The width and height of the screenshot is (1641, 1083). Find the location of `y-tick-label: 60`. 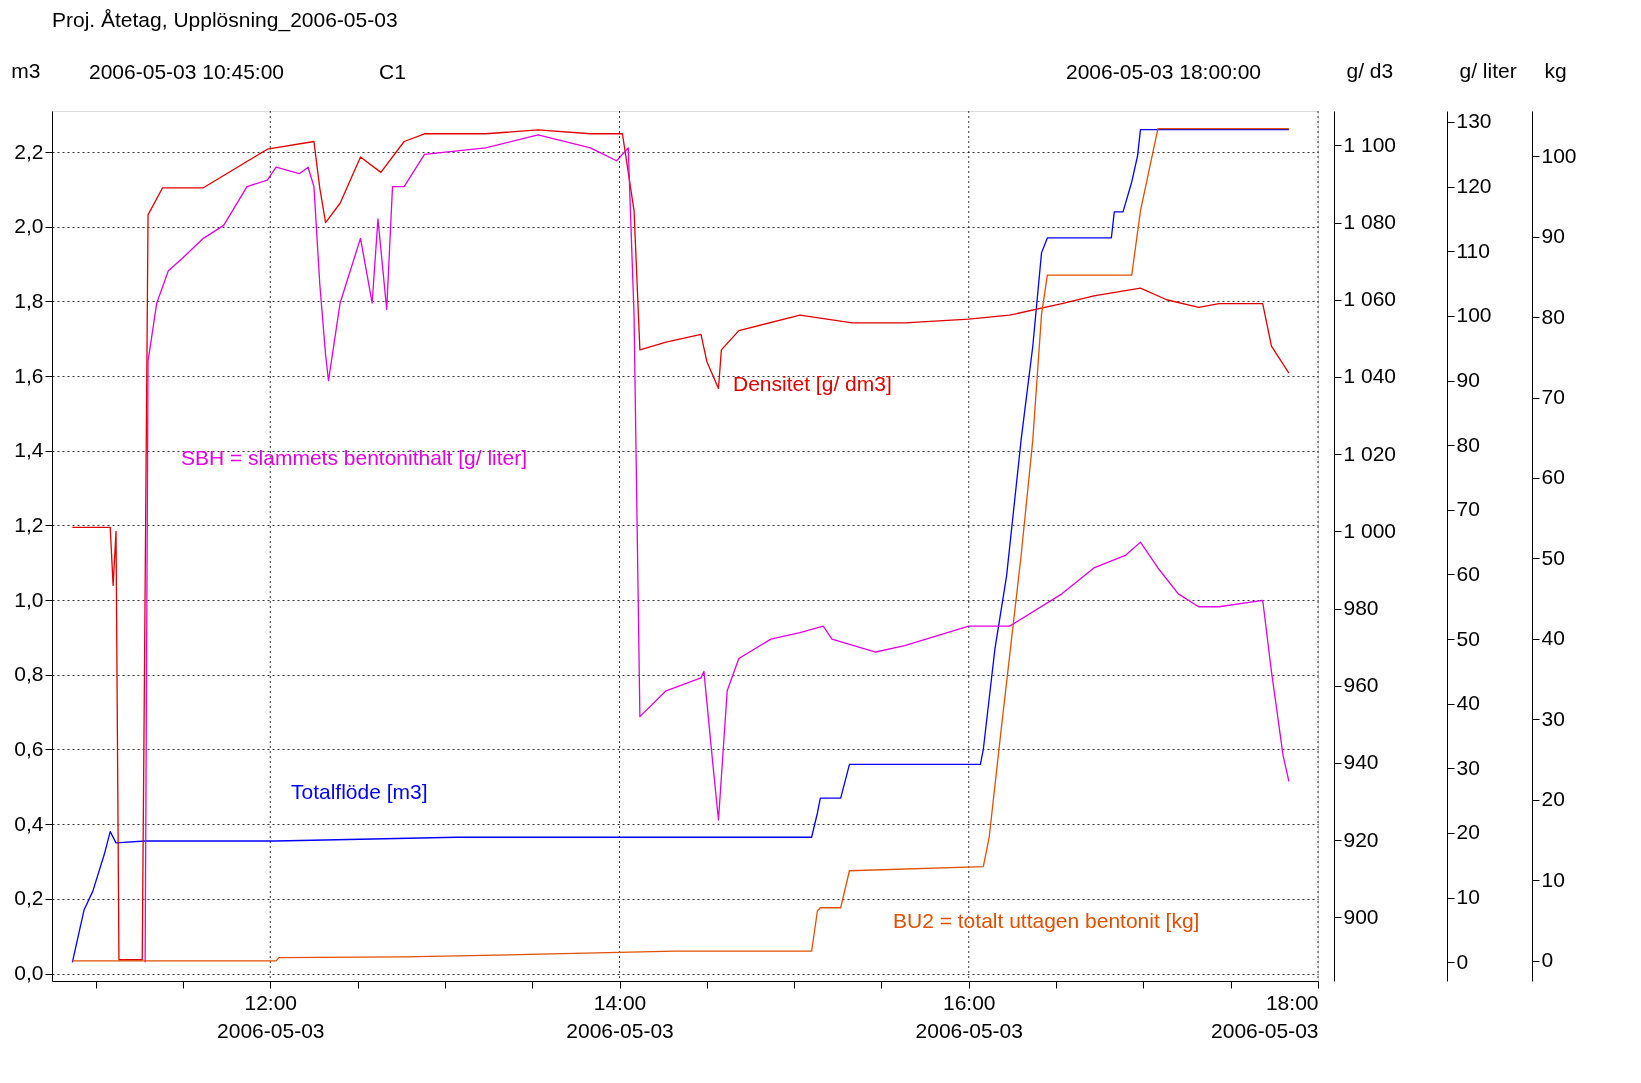

y-tick-label: 60 is located at coordinates (1553, 477).